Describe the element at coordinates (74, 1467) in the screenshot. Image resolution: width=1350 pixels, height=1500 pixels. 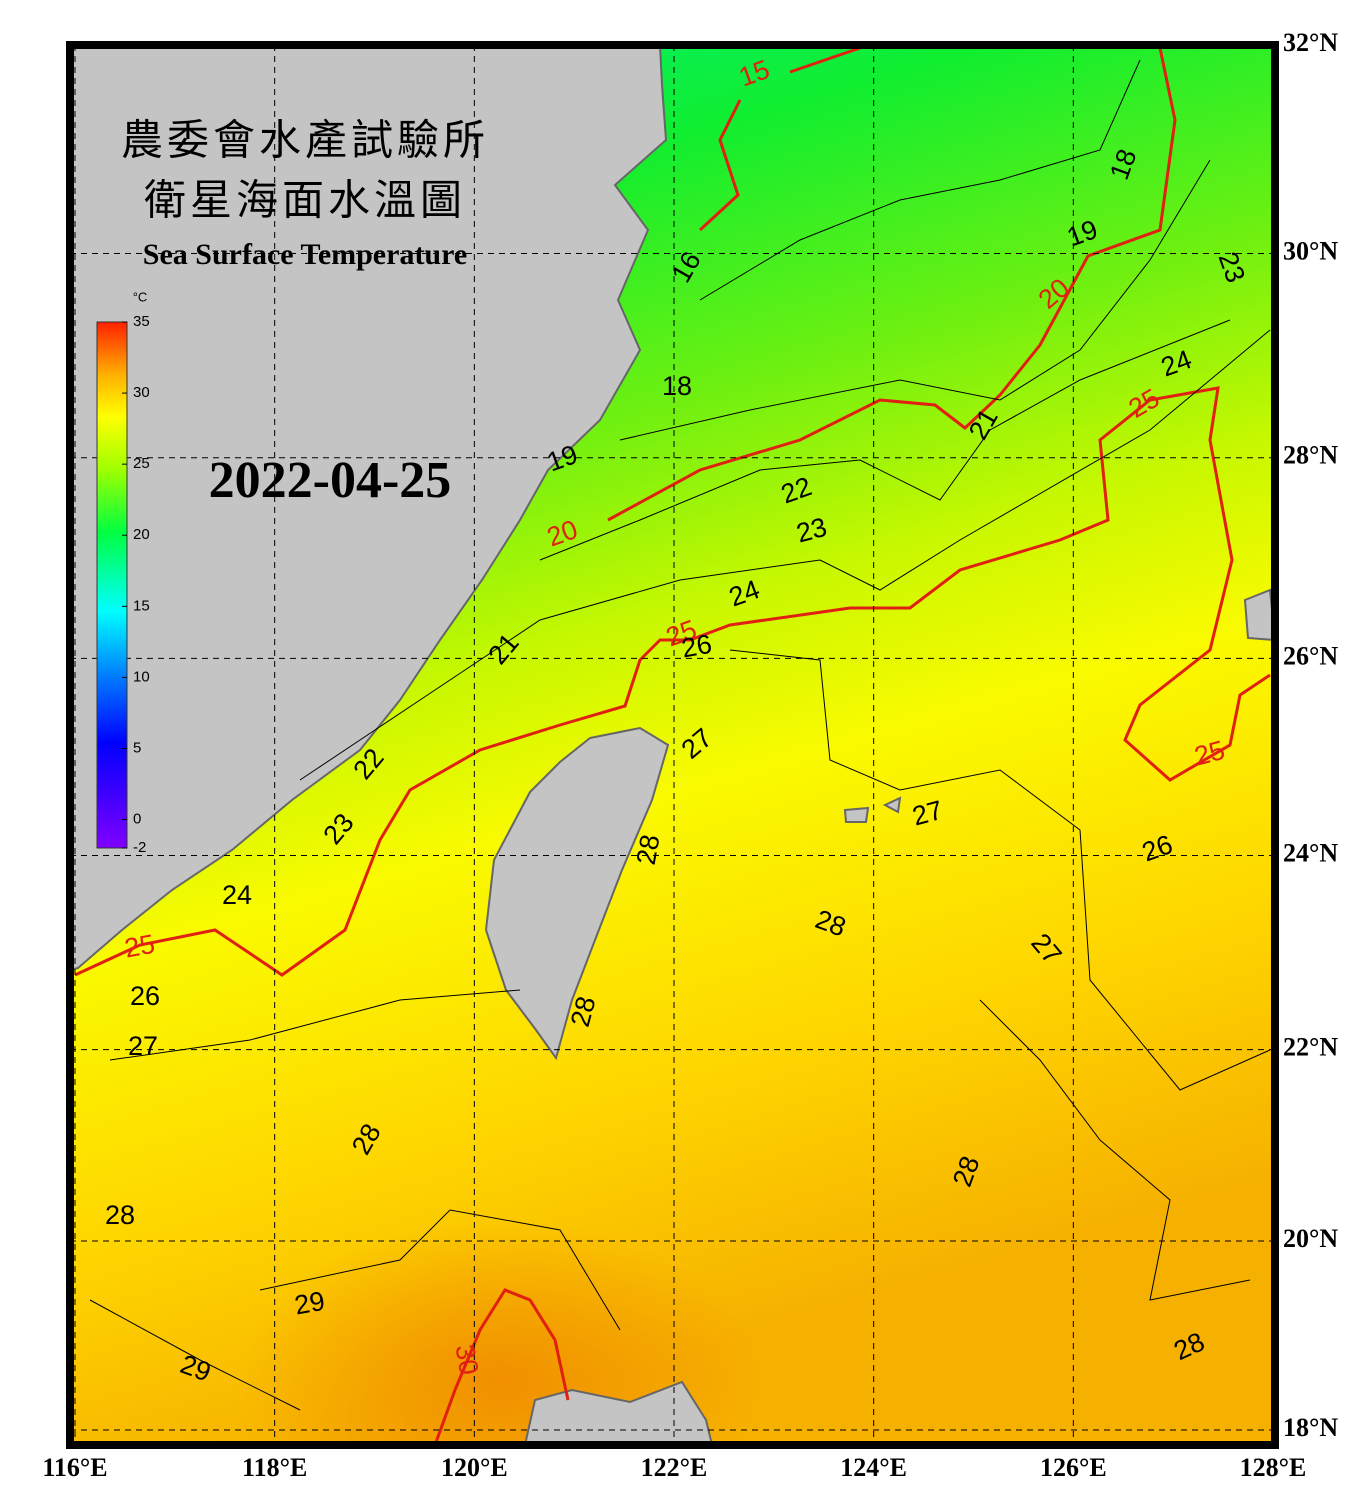
I see `lon-tick-label: 116°E` at that location.